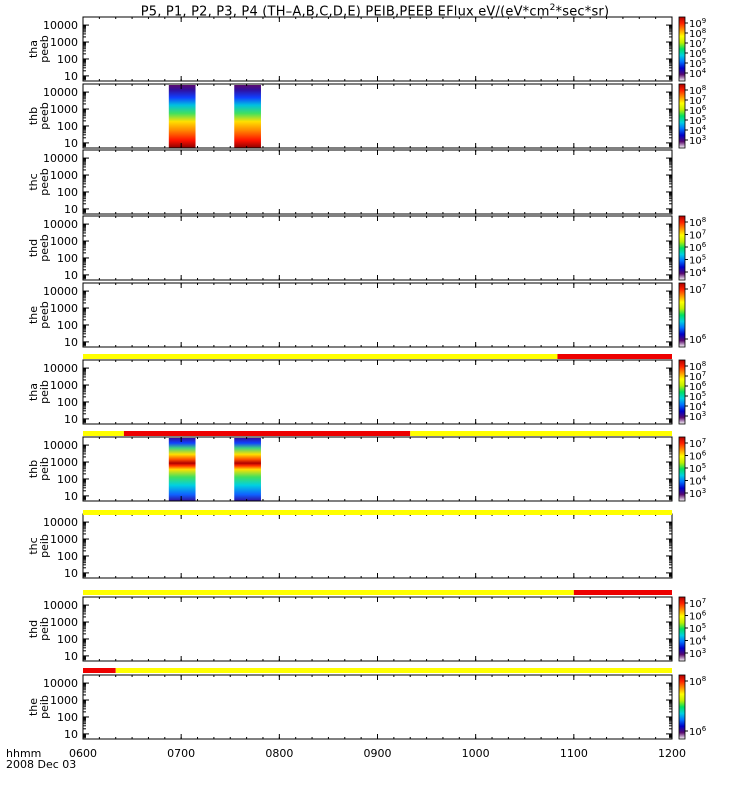 The height and width of the screenshot is (800, 750). I want to click on panel-probe-label: thb, so click(33, 116).